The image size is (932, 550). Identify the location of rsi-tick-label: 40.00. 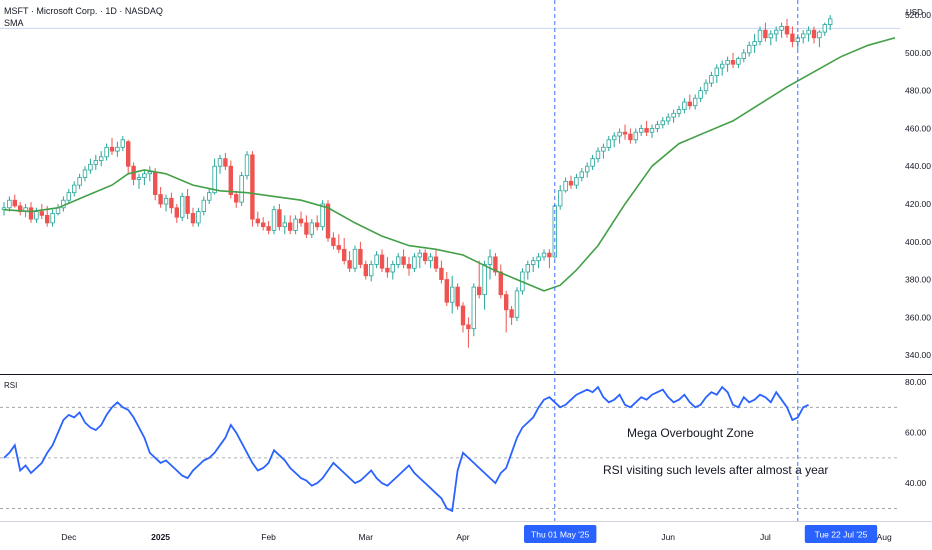
(916, 483).